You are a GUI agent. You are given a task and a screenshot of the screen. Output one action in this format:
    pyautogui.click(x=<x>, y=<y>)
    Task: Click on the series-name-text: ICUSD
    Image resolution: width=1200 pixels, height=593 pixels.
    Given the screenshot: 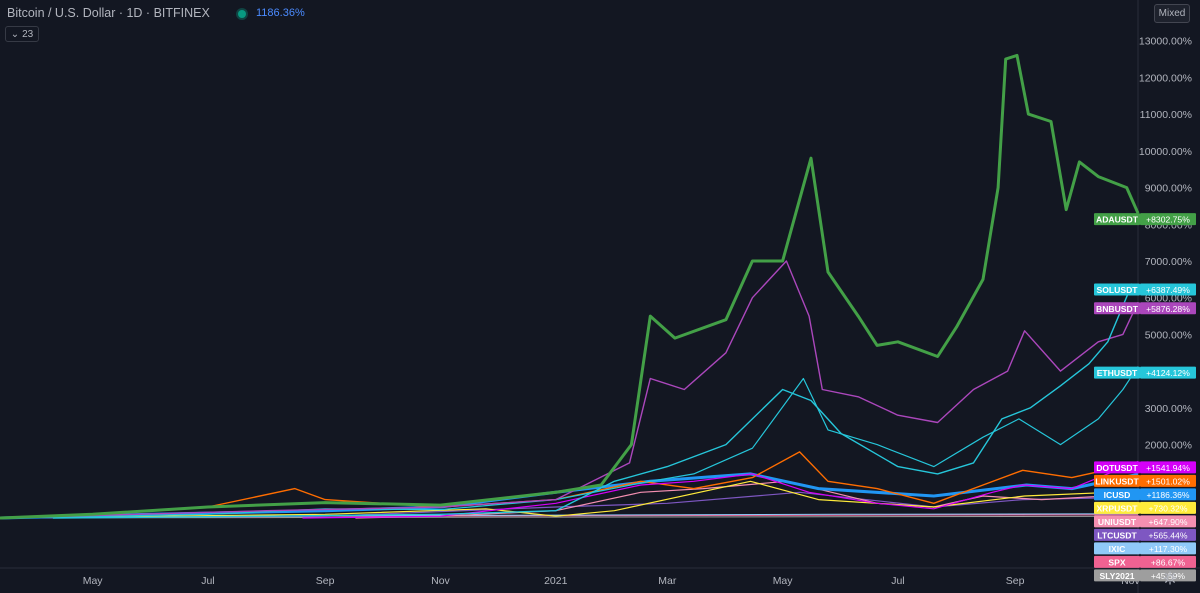 What is the action you would take?
    pyautogui.click(x=1117, y=495)
    